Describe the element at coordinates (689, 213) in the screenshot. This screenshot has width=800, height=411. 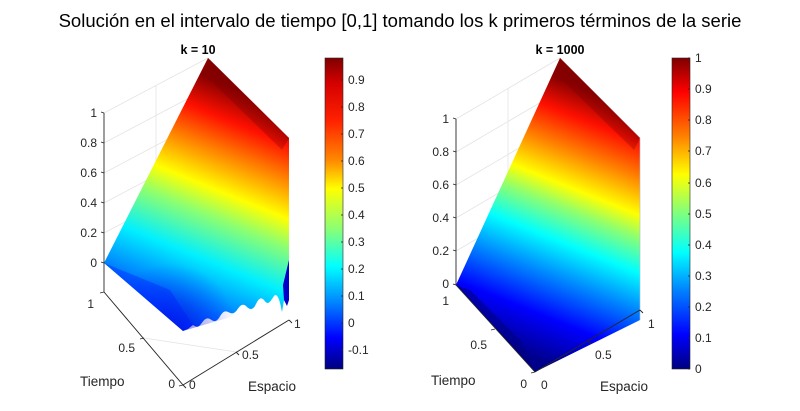
I see `right-colorbar-ticks` at that location.